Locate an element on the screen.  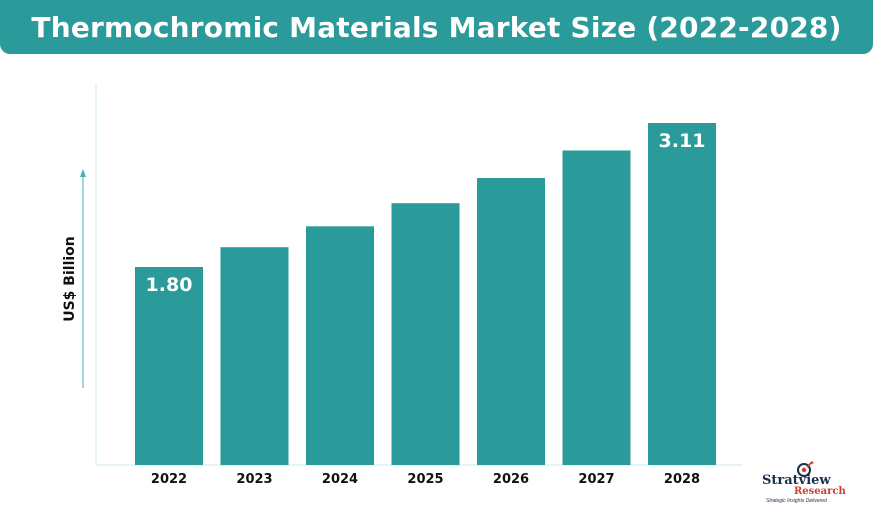
y-axis-arrow-icon is located at coordinates (83, 278).